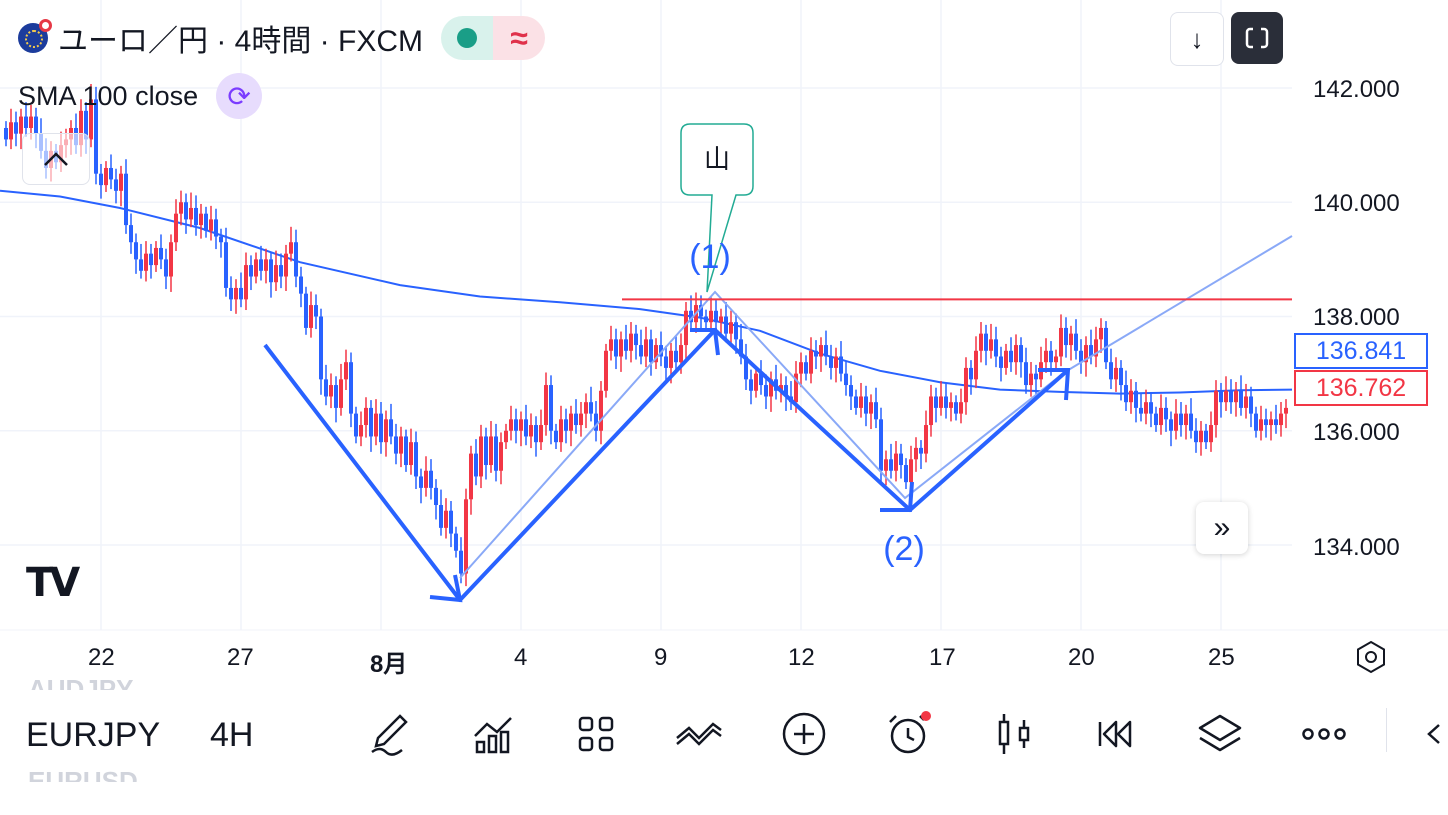 This screenshot has width=1448, height=815. Describe the element at coordinates (699, 734) in the screenshot. I see `zigzag-icon` at that location.